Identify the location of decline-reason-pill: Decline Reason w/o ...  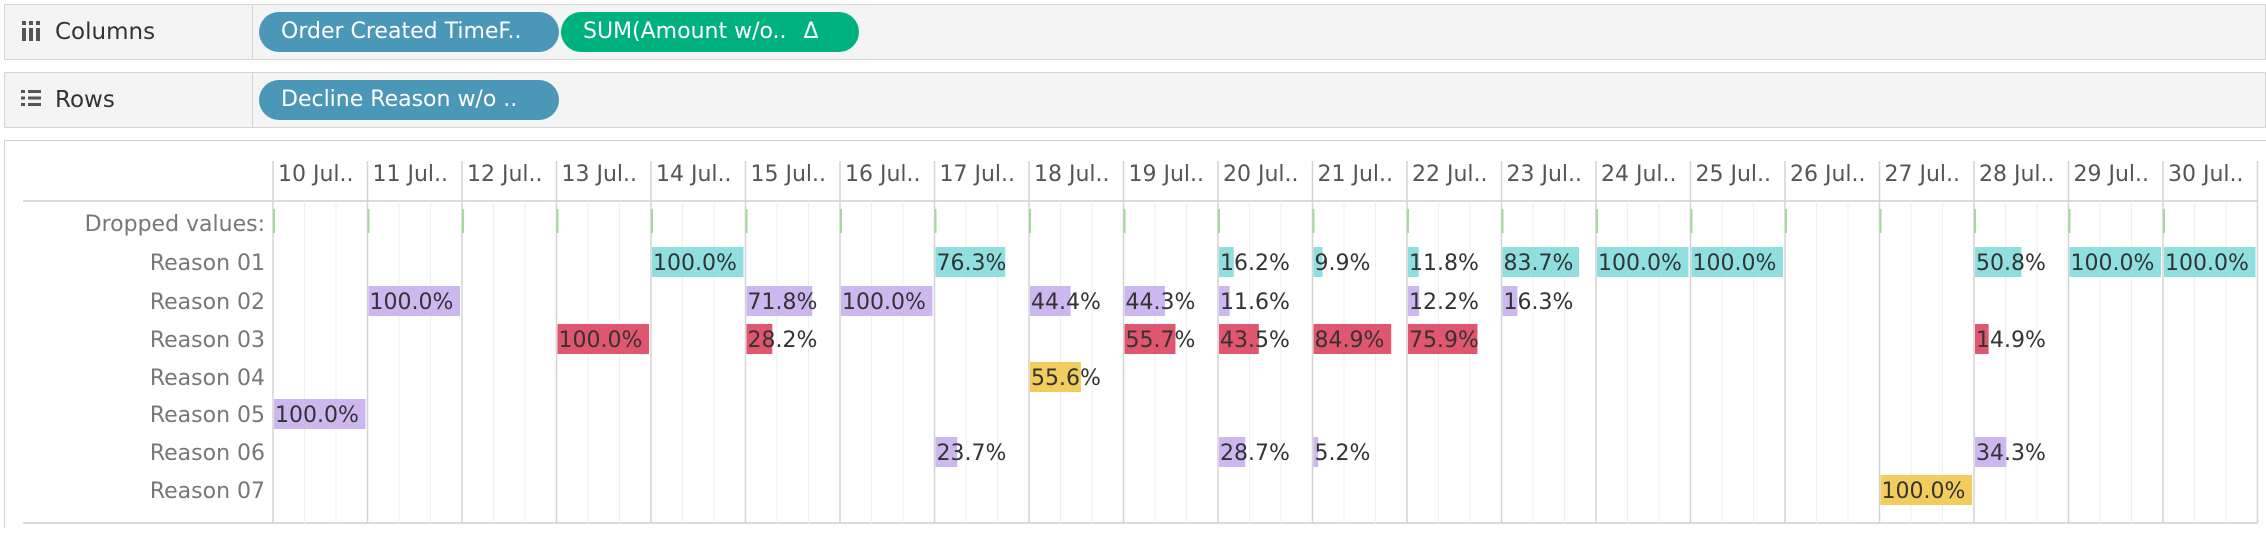
(409, 100).